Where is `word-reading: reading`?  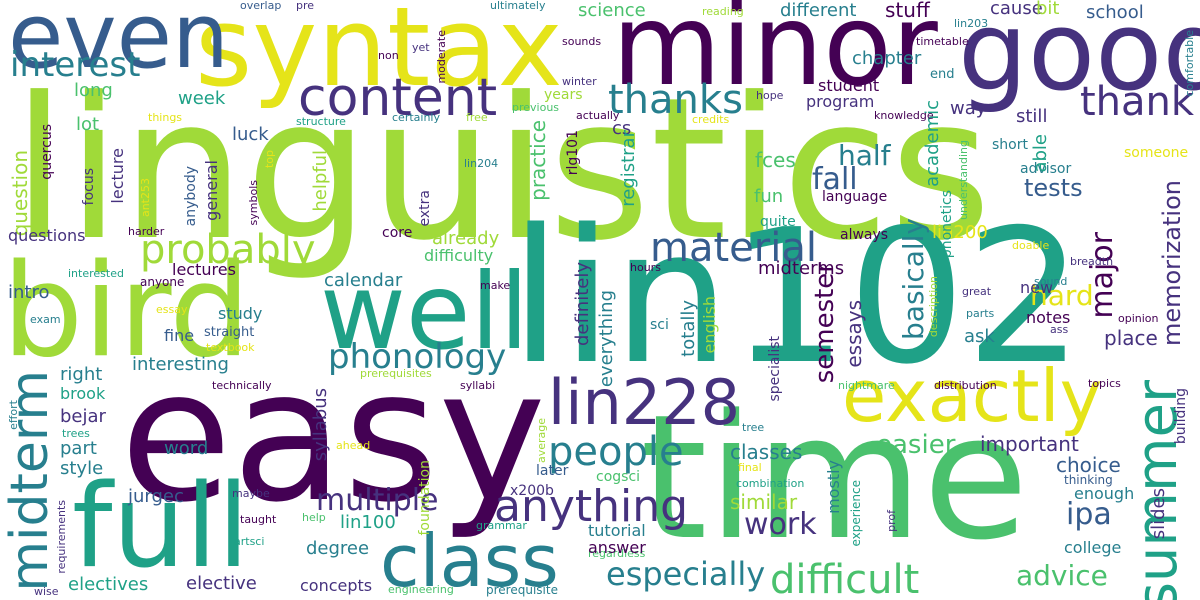 word-reading: reading is located at coordinates (723, 11).